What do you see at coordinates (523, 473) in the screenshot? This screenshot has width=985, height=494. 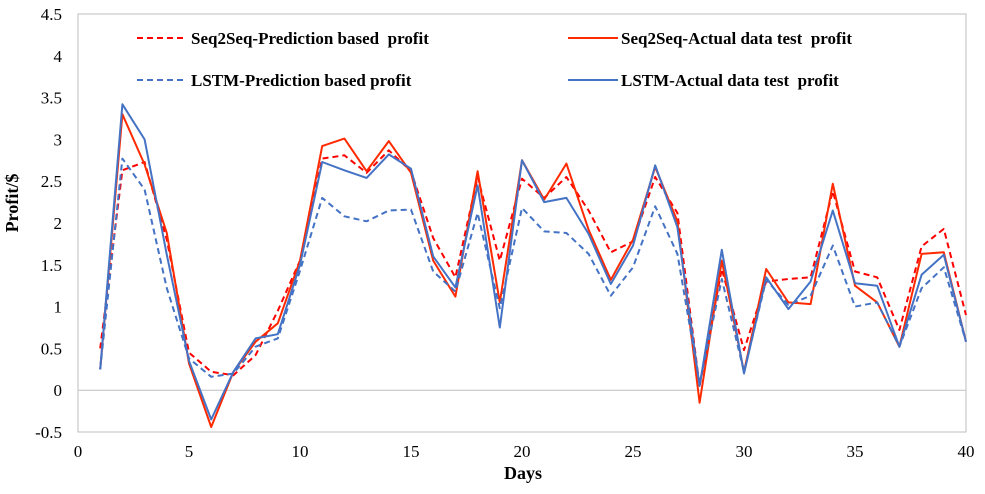 I see `x-axis-title: Days` at bounding box center [523, 473].